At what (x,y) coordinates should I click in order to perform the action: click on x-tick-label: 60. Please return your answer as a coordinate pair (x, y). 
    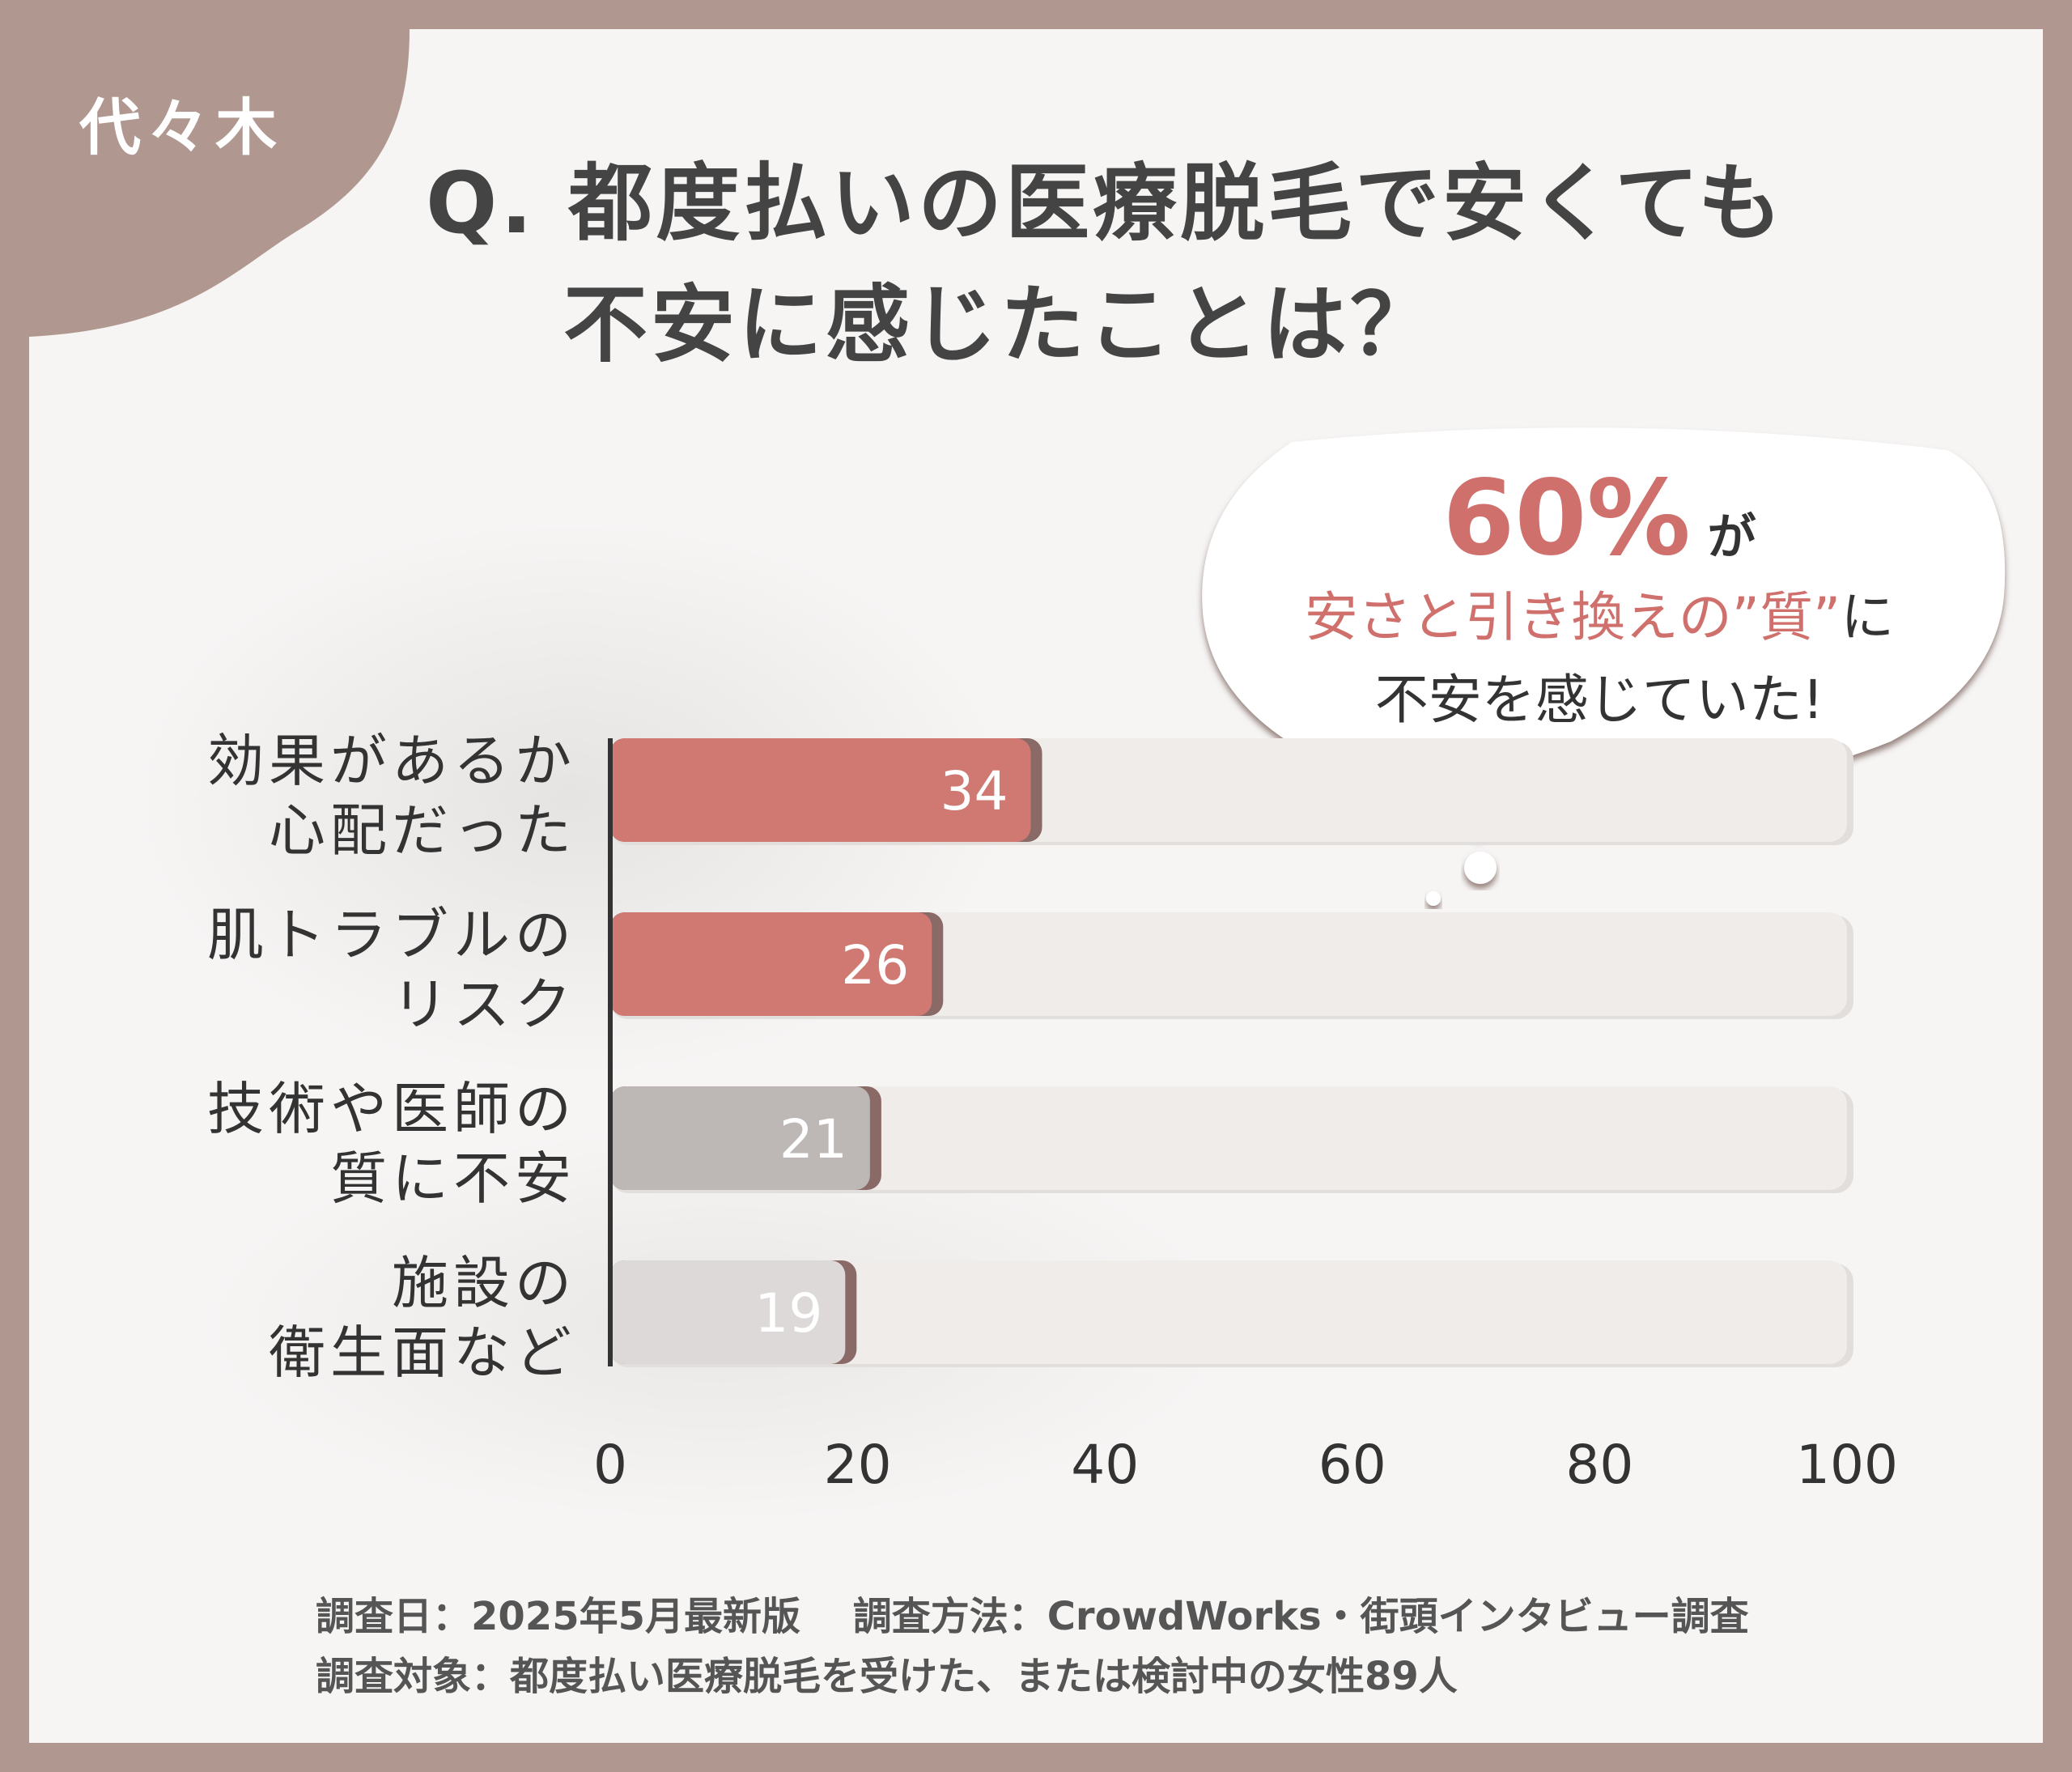
    Looking at the image, I should click on (1352, 1465).